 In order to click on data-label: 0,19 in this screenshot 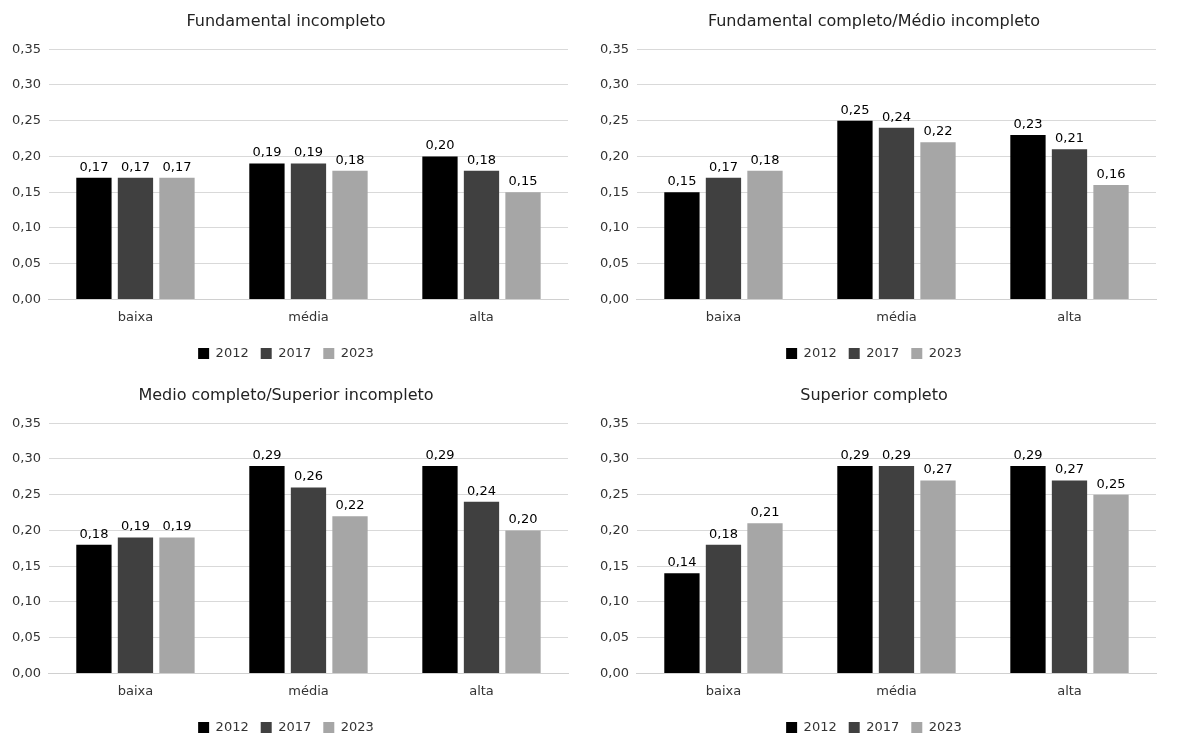, I will do `click(135, 526)`.